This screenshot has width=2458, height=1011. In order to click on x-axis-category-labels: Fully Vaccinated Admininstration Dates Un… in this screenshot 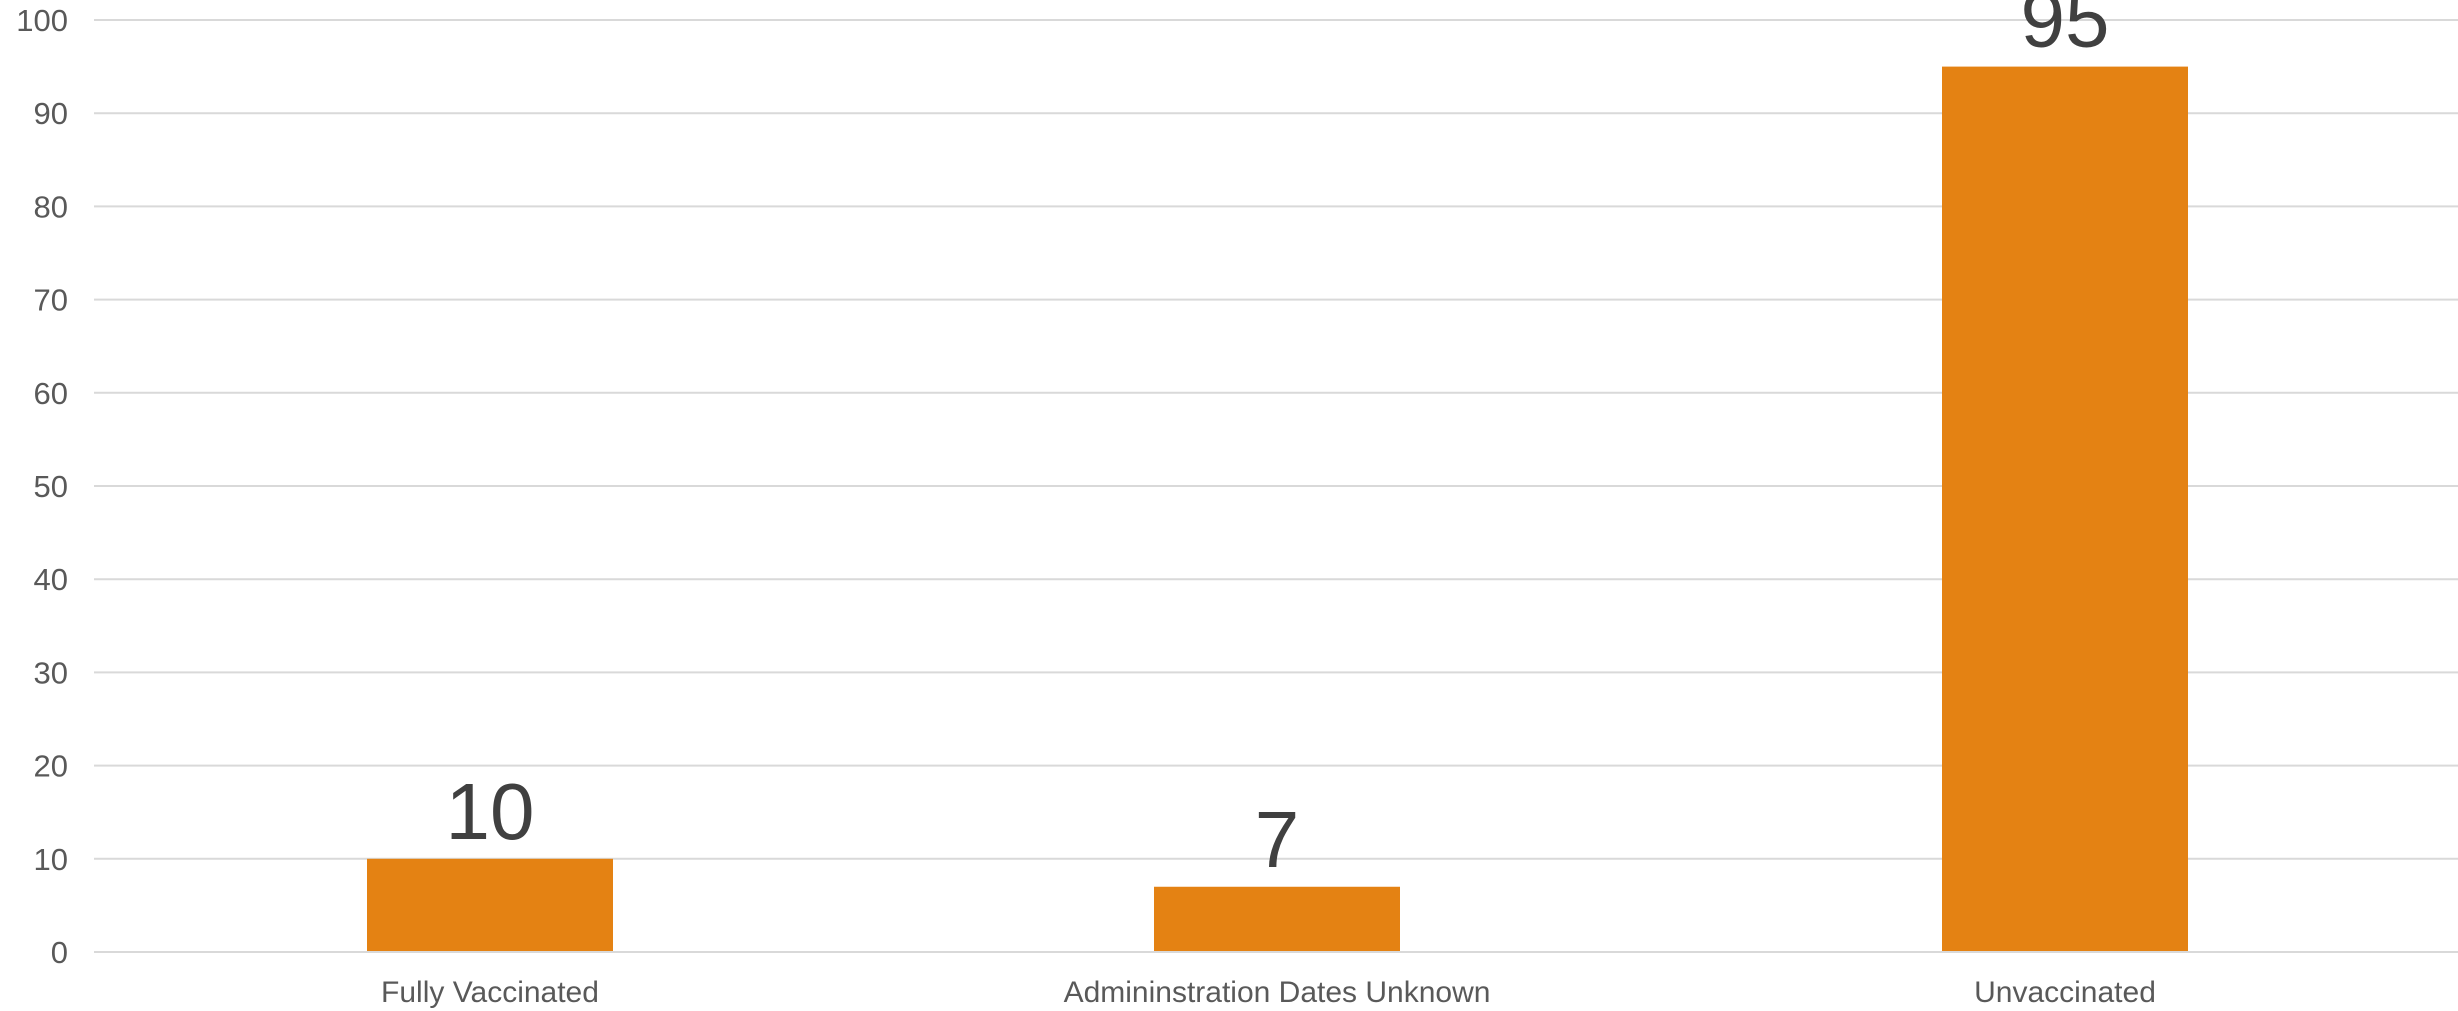, I will do `click(1268, 992)`.